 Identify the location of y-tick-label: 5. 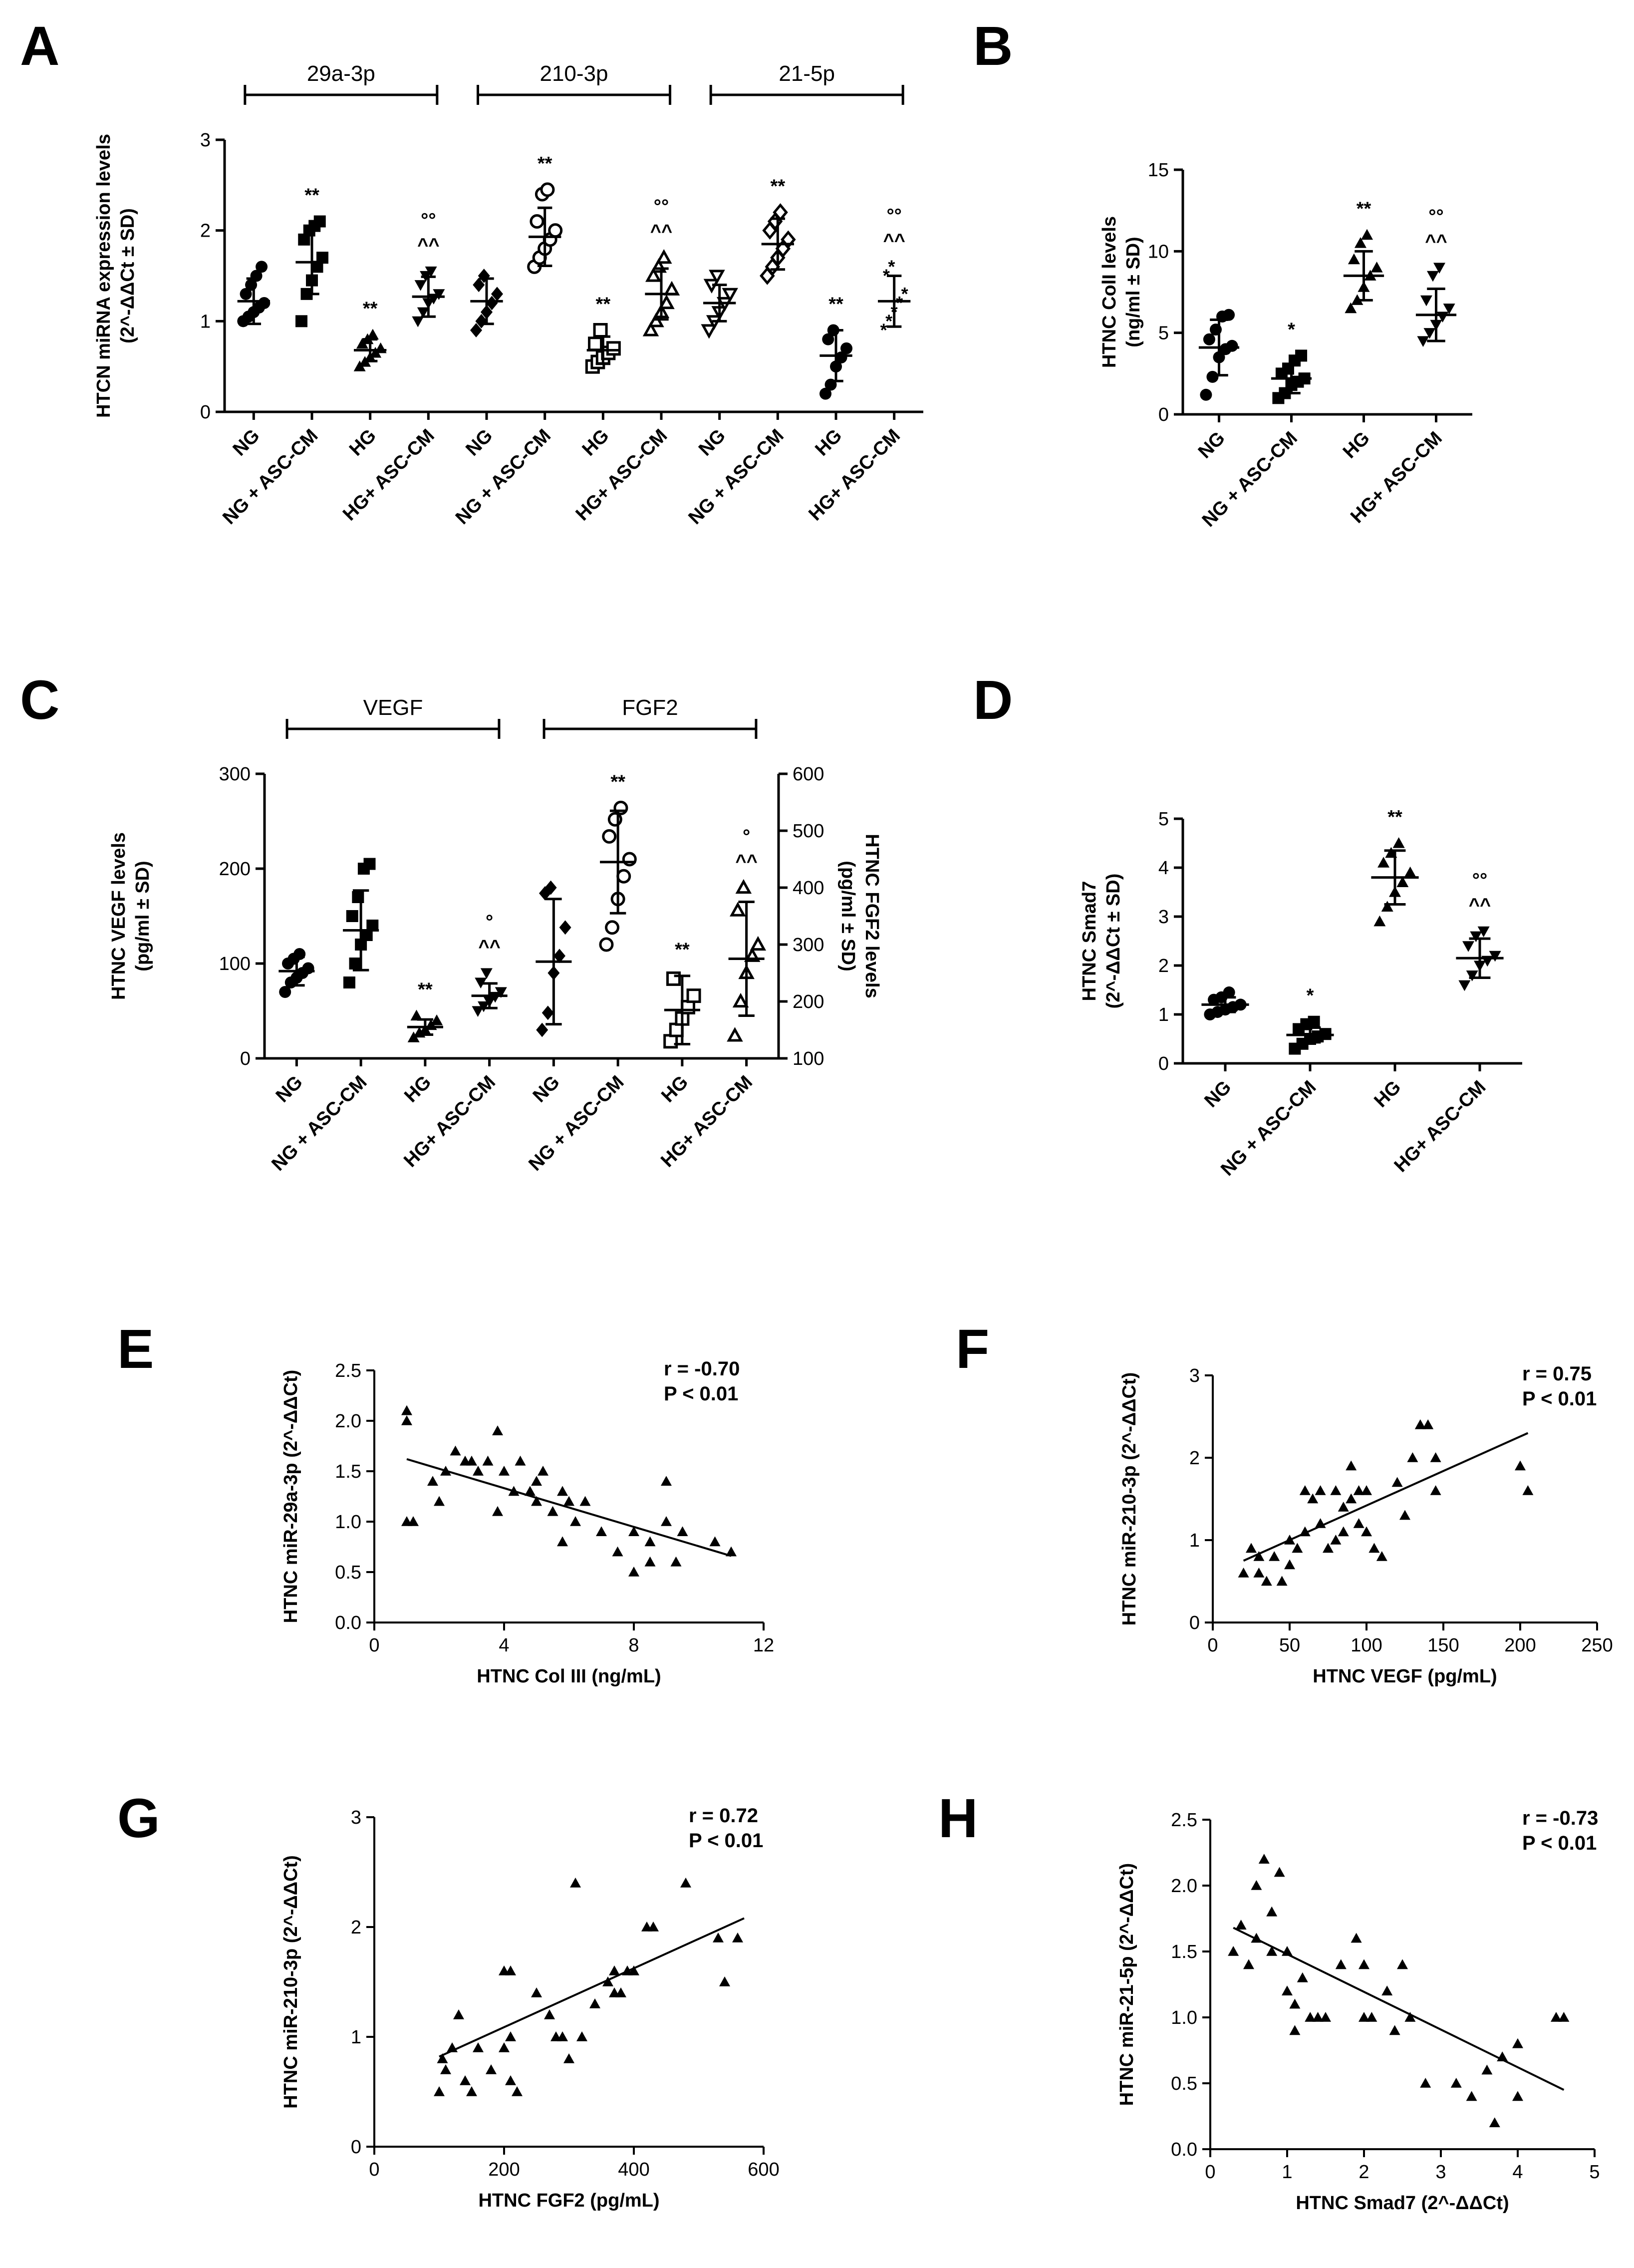
(1163, 819).